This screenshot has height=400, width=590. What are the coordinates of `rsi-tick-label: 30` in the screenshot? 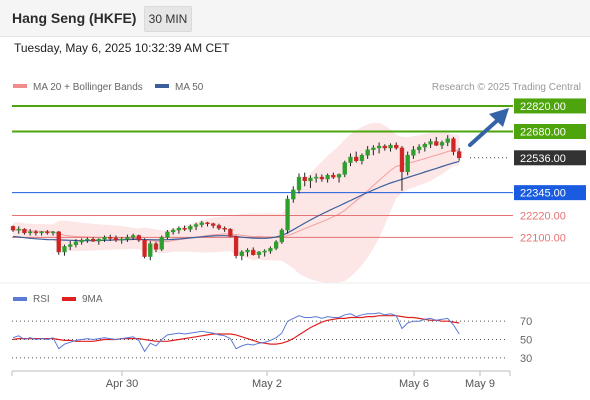 It's located at (526, 359).